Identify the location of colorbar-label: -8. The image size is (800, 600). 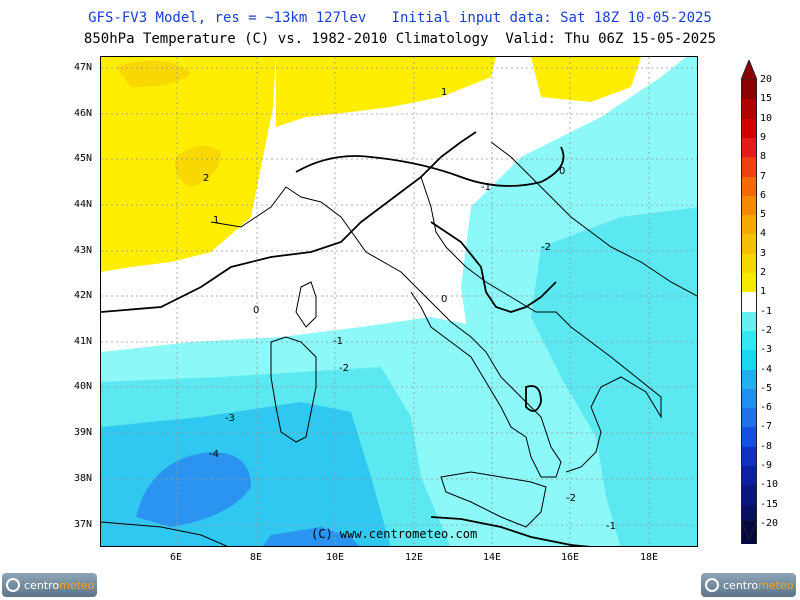
(766, 446).